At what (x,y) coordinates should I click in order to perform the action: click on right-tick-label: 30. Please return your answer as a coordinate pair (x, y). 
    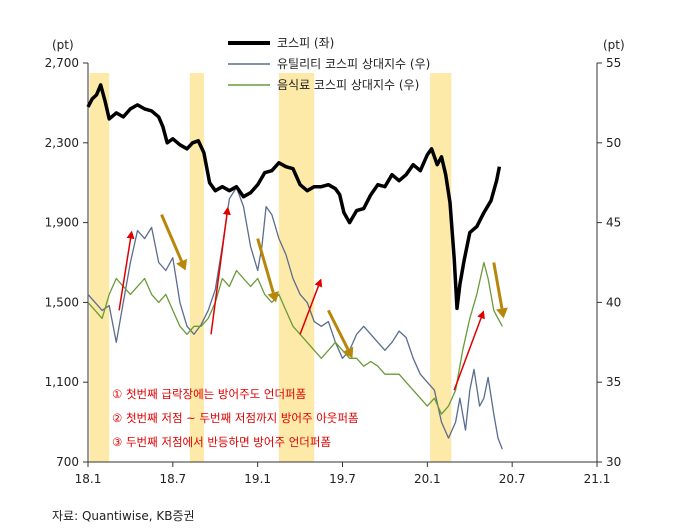
    Looking at the image, I should click on (613, 462).